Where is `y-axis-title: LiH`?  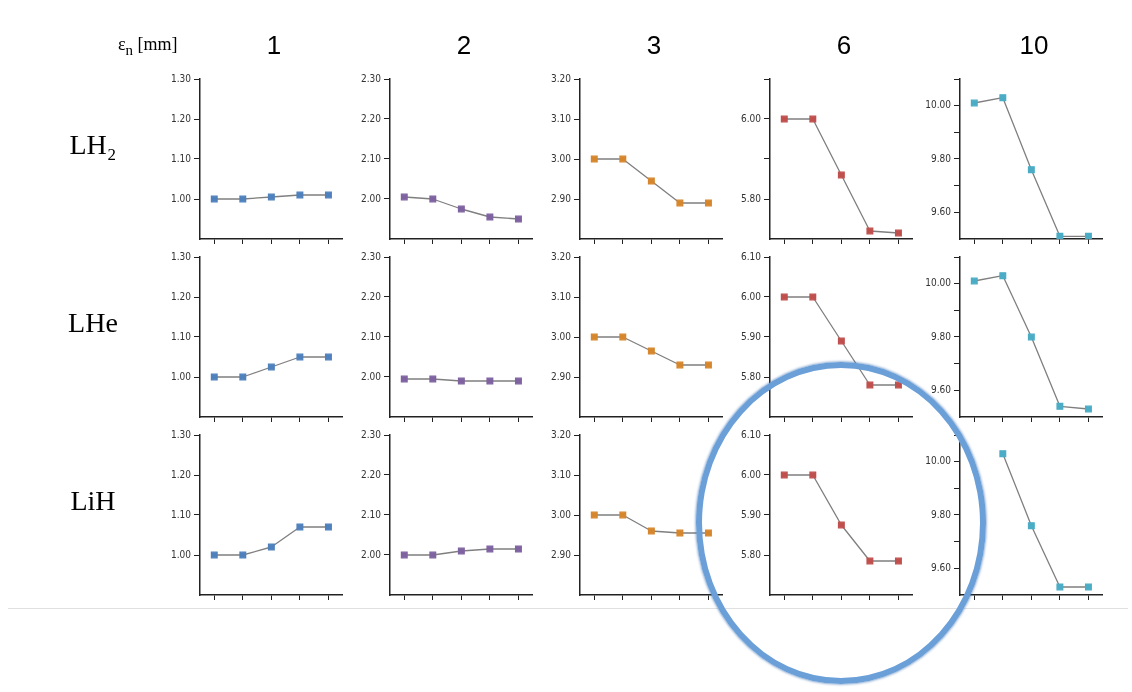
y-axis-title: LiH is located at coordinates (93, 501).